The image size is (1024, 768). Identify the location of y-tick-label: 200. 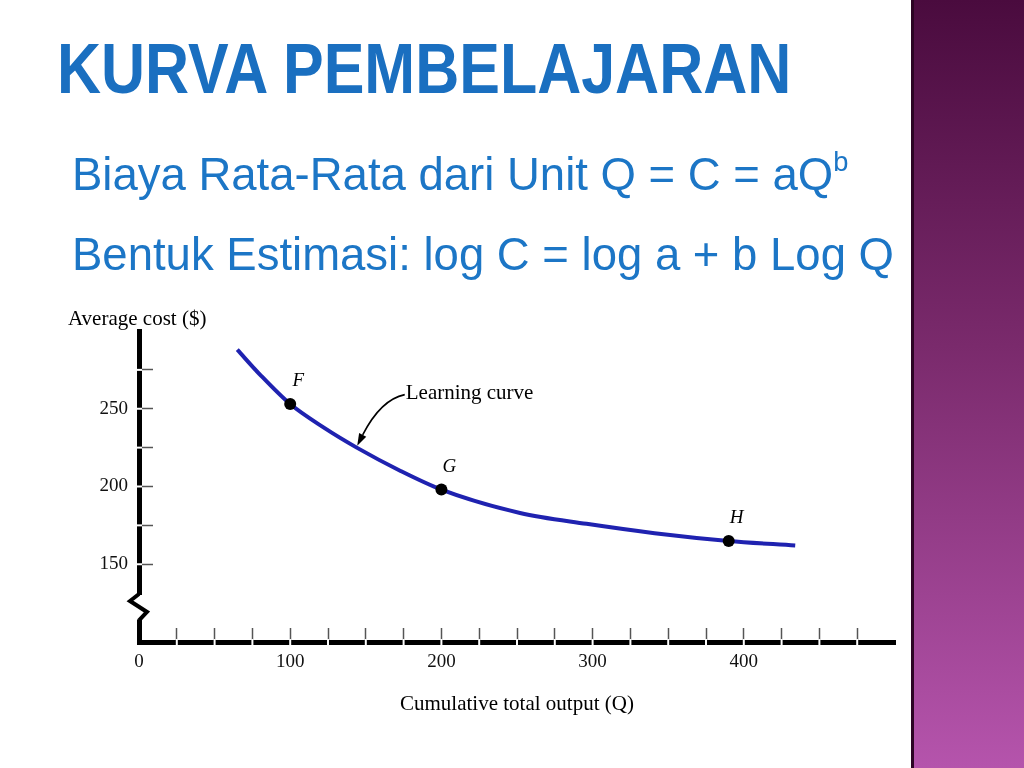
(113, 485).